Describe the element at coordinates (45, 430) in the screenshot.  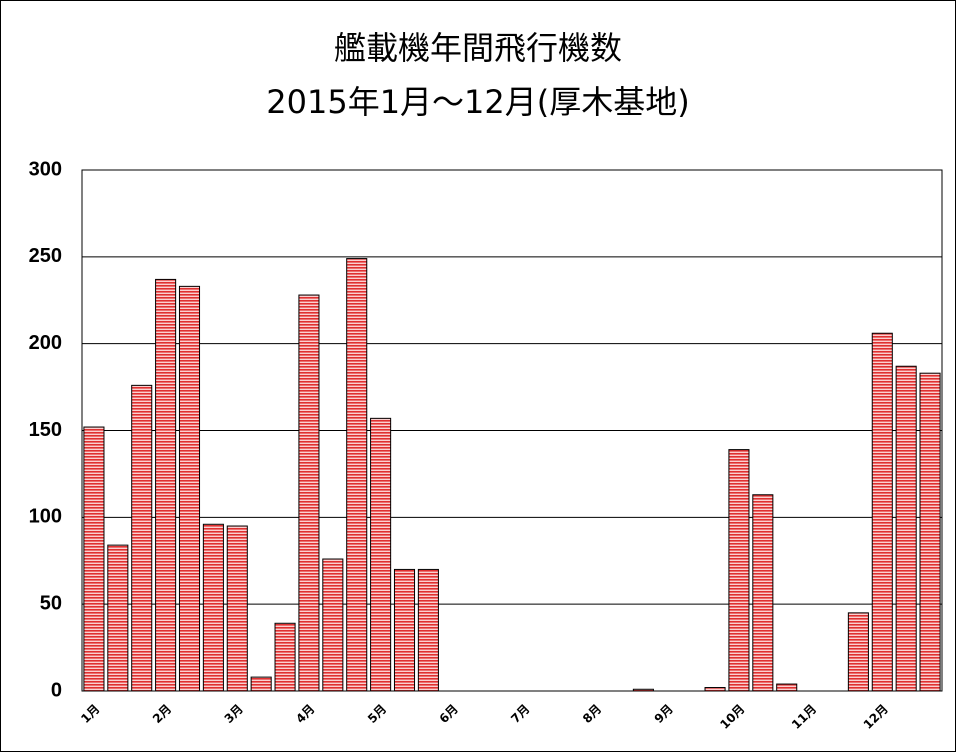
I see `y-tick-label: 150` at that location.